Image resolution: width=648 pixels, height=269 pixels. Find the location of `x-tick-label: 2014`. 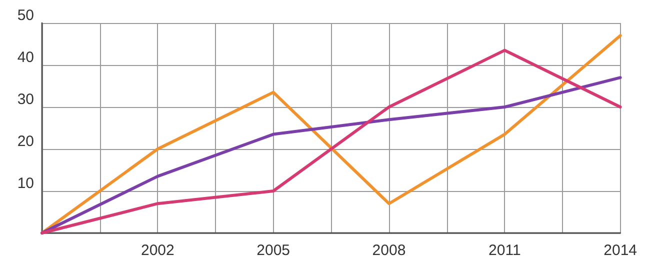

x-tick-label: 2014 is located at coordinates (621, 250).